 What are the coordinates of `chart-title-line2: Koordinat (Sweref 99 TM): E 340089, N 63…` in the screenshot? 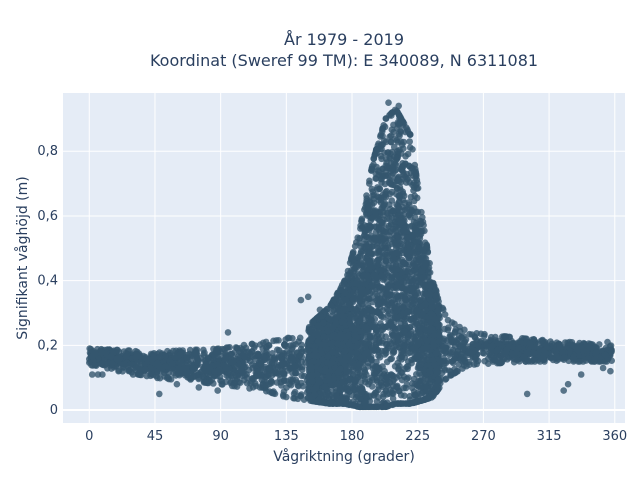 It's located at (344, 60).